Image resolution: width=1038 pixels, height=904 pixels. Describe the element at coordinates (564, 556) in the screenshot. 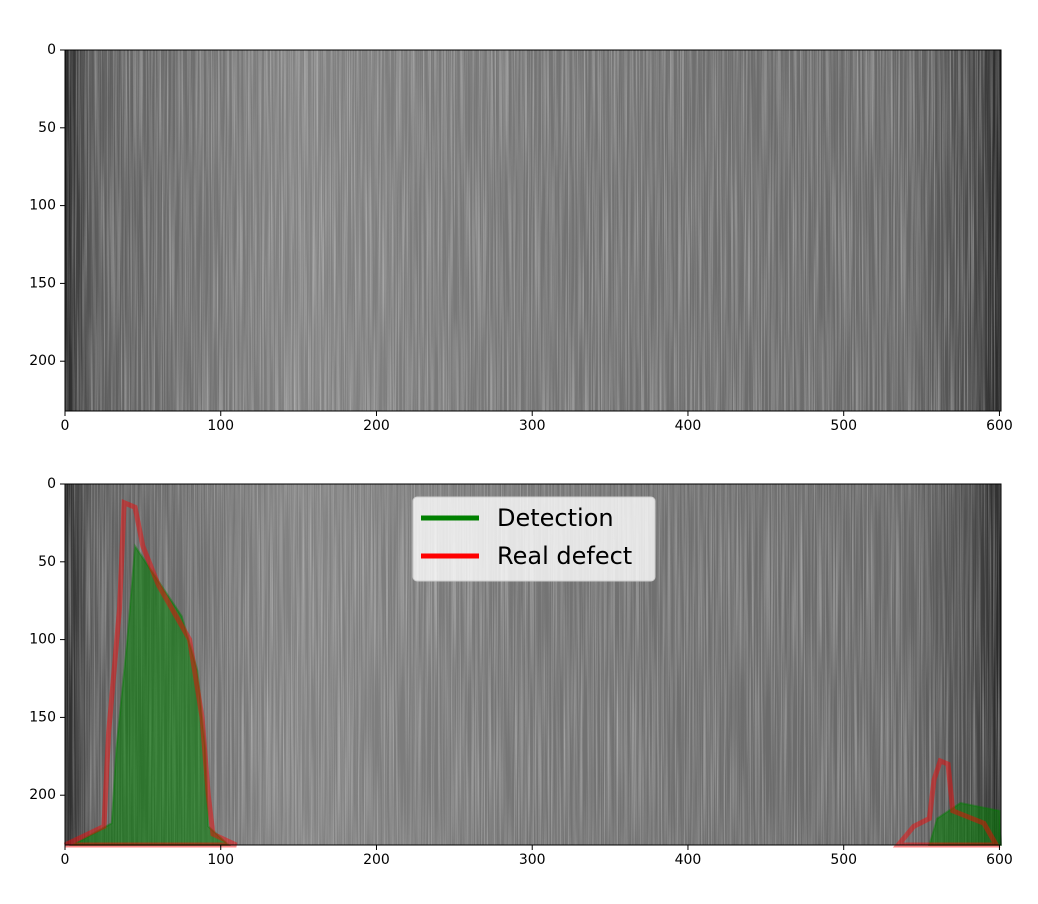

I see `legend-label: Real defect` at that location.